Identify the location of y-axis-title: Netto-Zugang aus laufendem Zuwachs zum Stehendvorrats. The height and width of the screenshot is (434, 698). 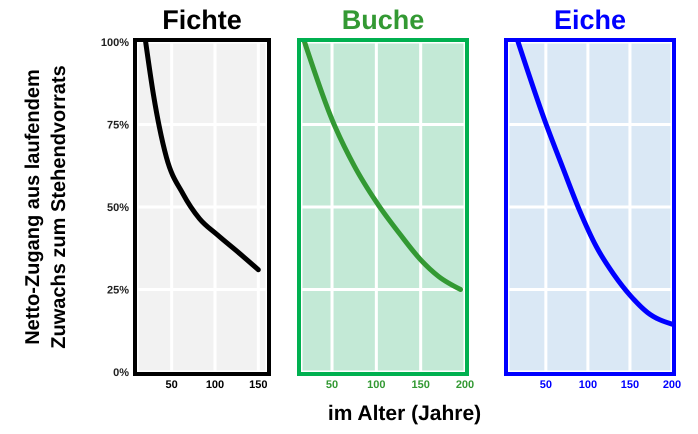
(46, 207).